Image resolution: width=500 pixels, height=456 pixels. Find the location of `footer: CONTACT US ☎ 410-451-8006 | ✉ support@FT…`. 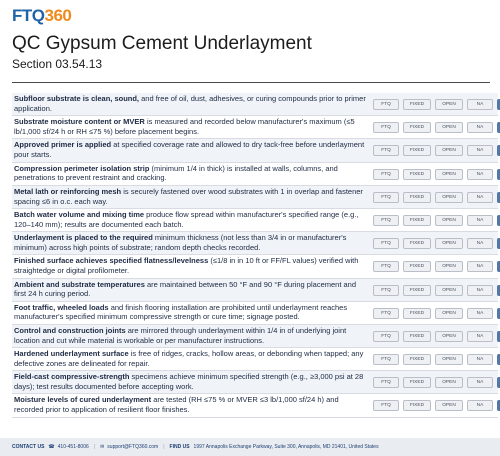

footer: CONTACT US ☎ 410-451-8006 | ✉ support@FT… is located at coordinates (250, 447).